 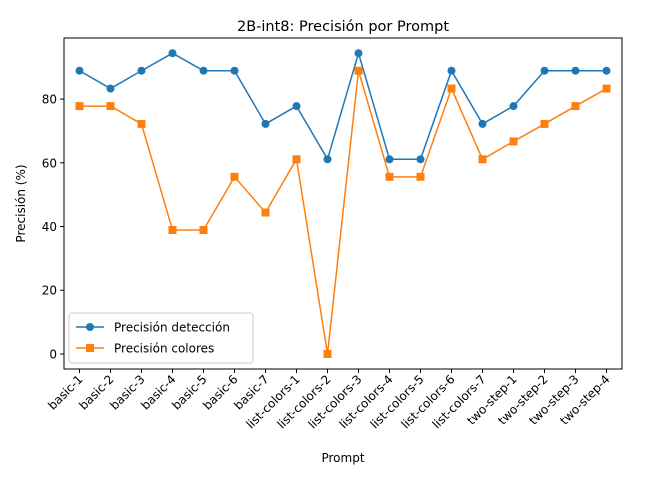 I want to click on legend: Precisión detección Precisión colores, so click(x=161, y=338).